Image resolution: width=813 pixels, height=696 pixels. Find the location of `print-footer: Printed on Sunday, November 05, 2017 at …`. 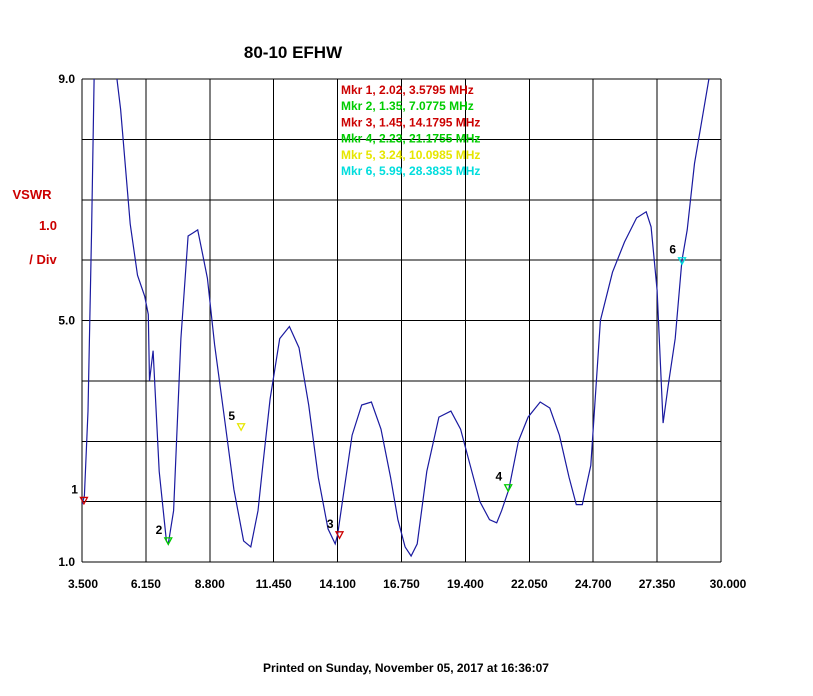

print-footer: Printed on Sunday, November 05, 2017 at … is located at coordinates (406, 668).